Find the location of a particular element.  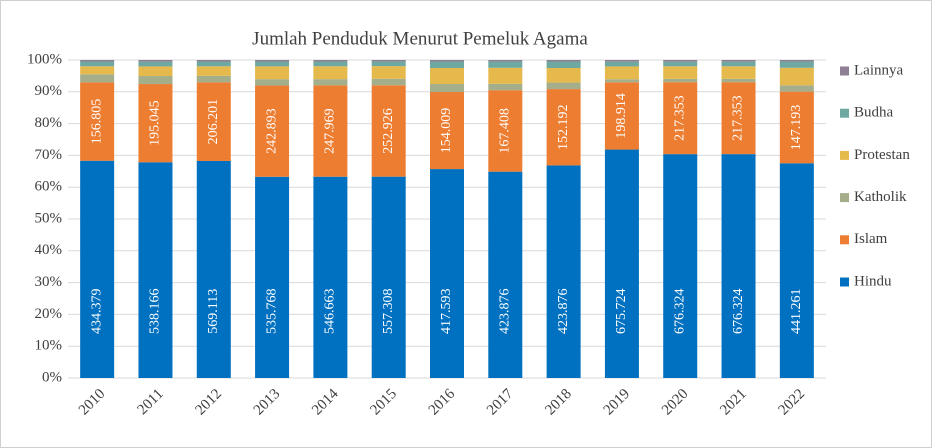

data-label: 147.193 is located at coordinates (796, 128).